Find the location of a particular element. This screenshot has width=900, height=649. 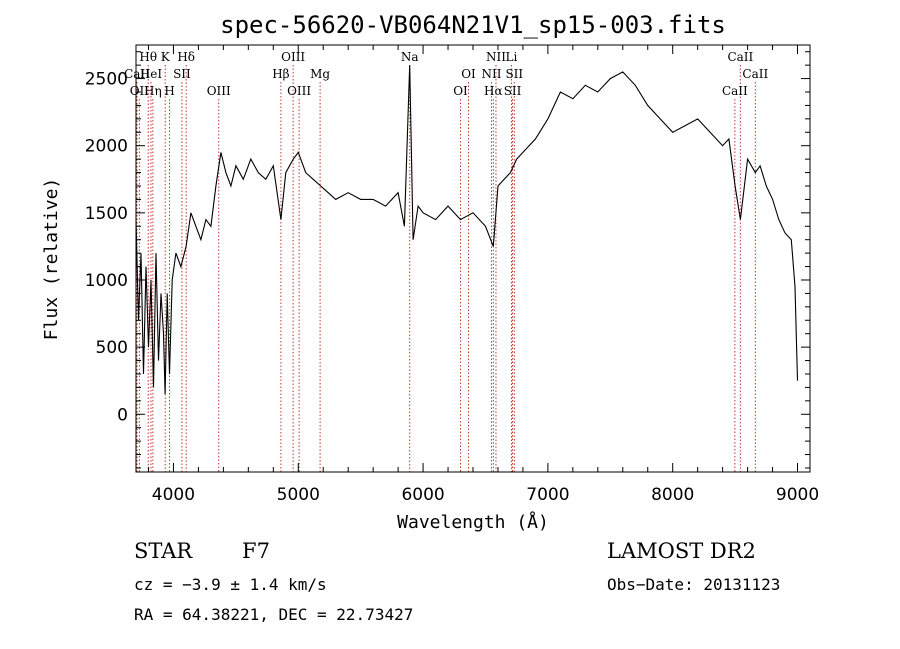

y-tick-label: 500 is located at coordinates (112, 348).